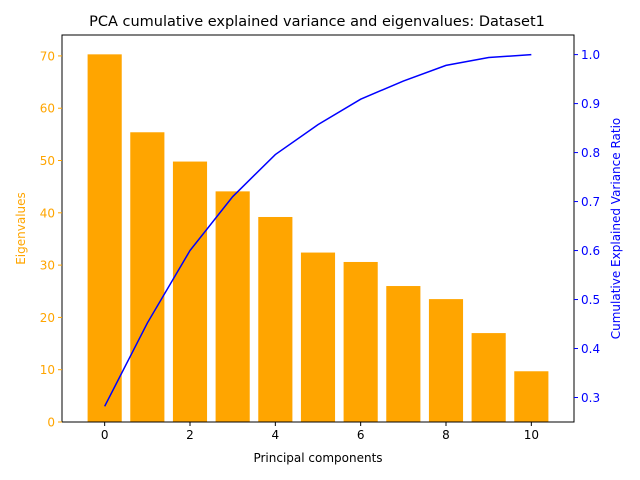 The image size is (640, 480). What do you see at coordinates (590, 349) in the screenshot?
I see `y2-tick-label-0.4: 0.4` at bounding box center [590, 349].